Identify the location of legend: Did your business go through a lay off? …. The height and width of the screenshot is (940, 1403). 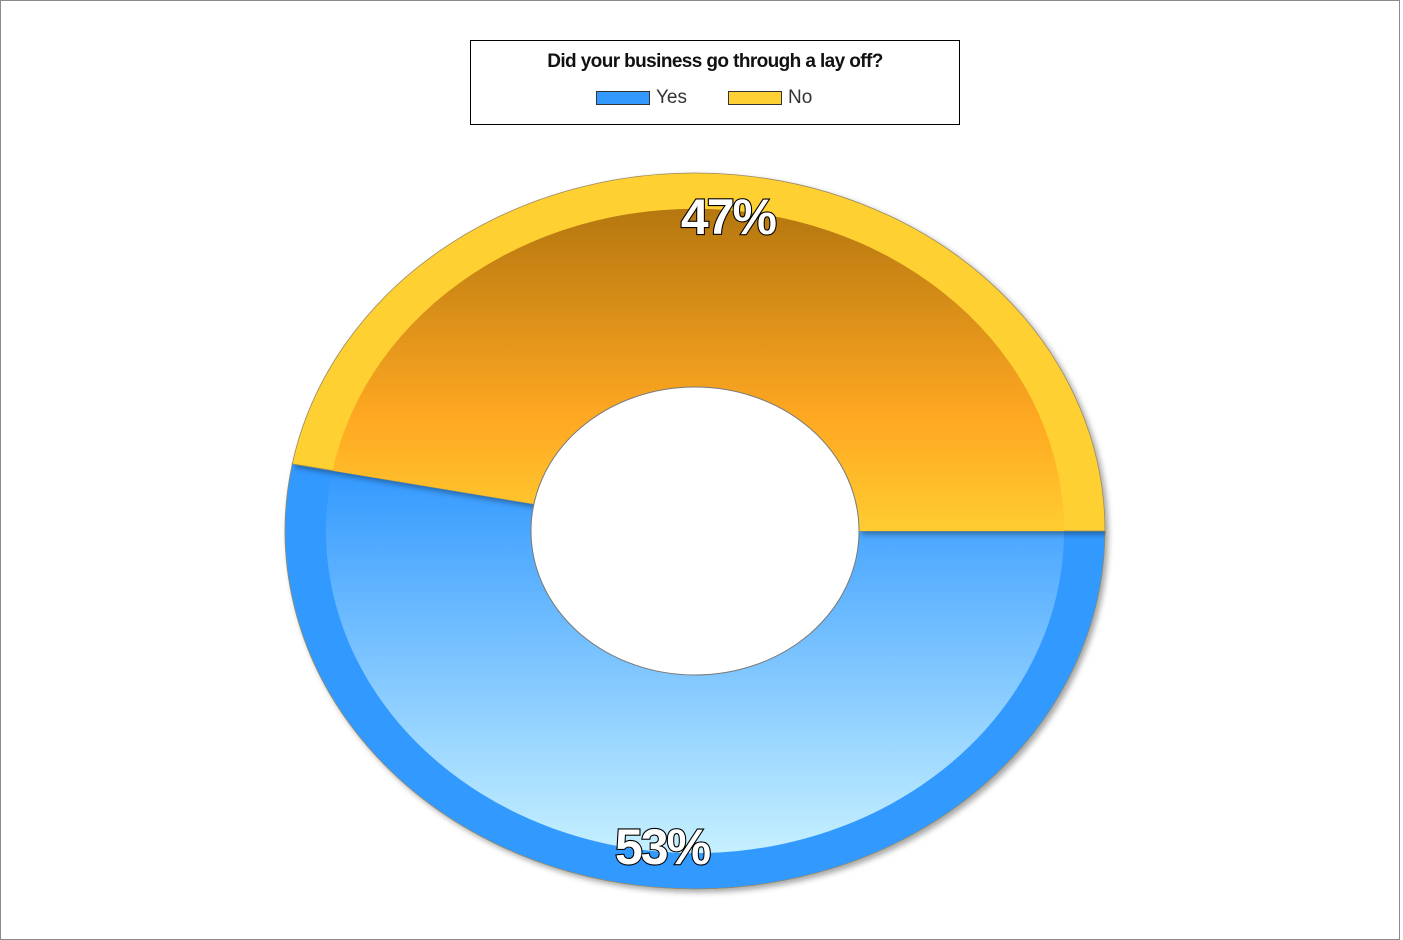
(715, 82).